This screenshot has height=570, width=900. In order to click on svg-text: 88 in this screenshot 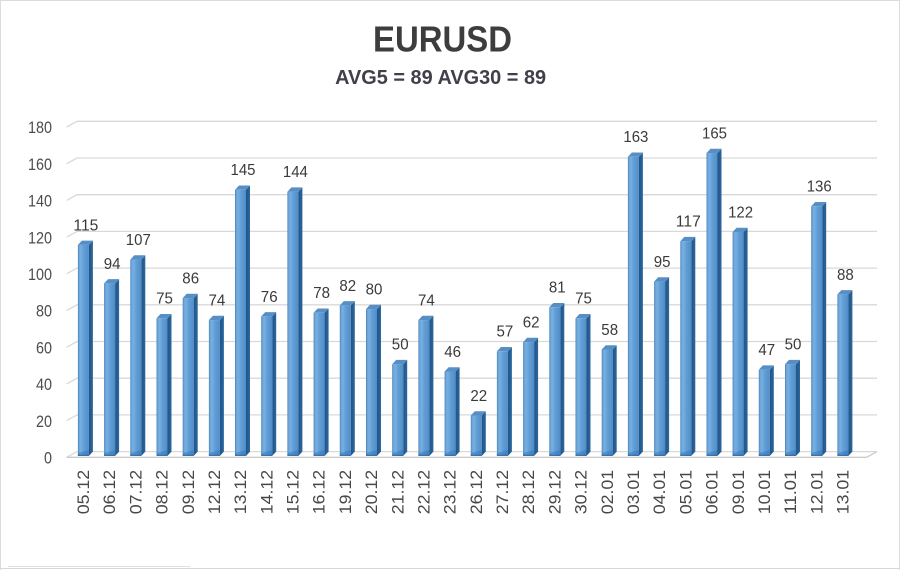, I will do `click(845, 275)`.